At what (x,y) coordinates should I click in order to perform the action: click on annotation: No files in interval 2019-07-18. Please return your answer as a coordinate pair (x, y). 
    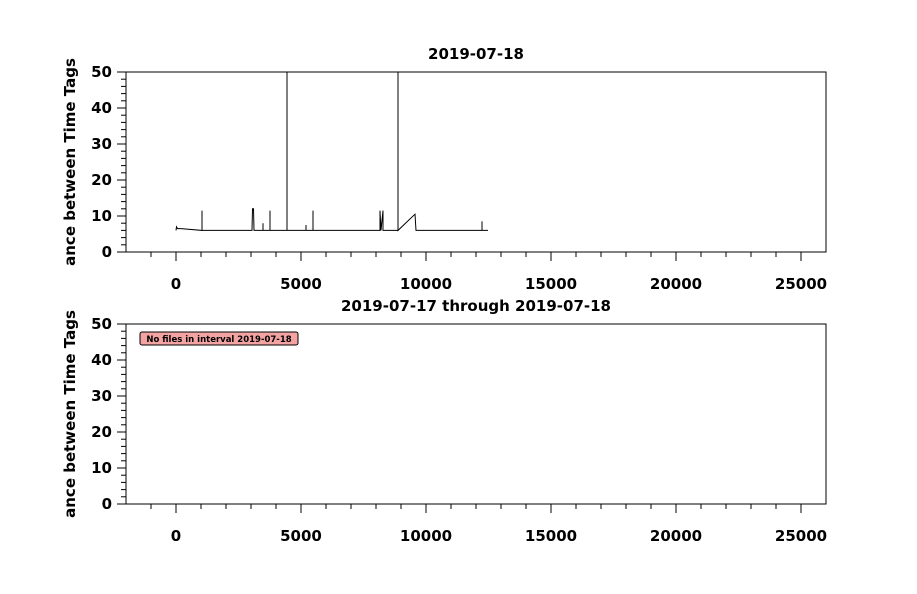
    Looking at the image, I should click on (218, 340).